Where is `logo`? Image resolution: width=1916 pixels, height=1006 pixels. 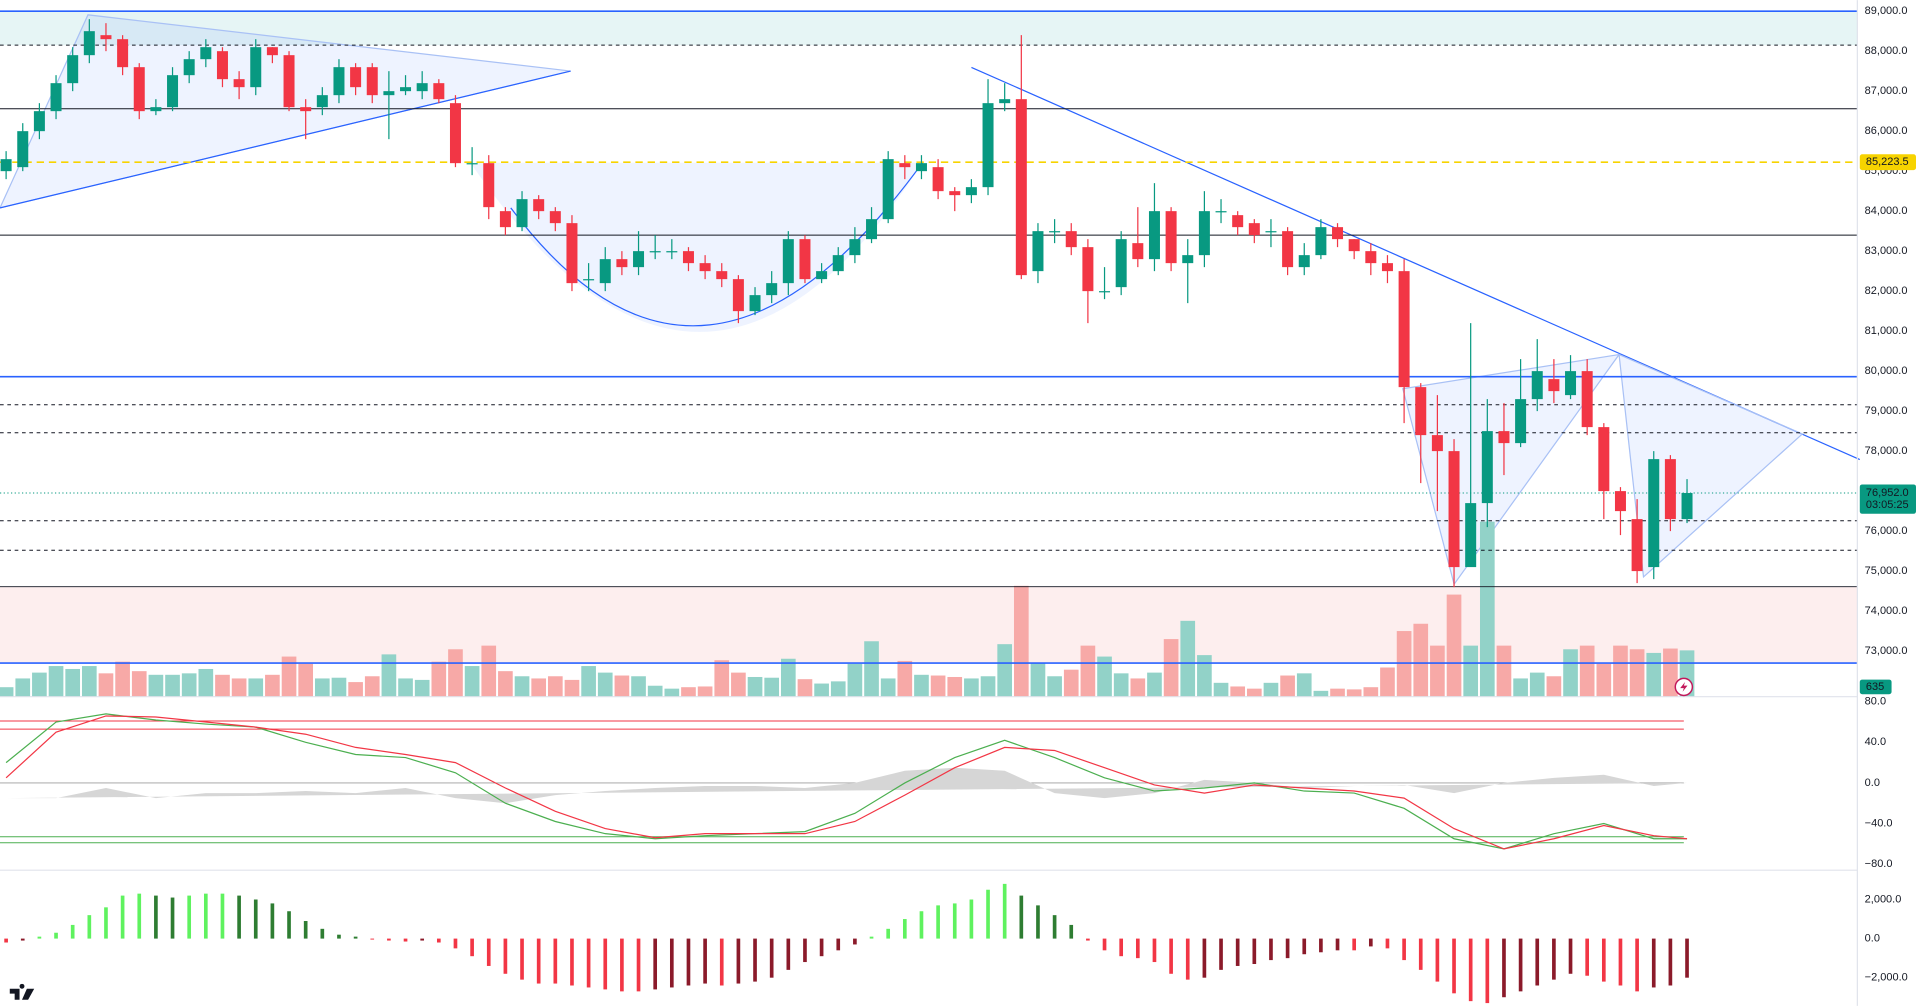
logo is located at coordinates (22, 991).